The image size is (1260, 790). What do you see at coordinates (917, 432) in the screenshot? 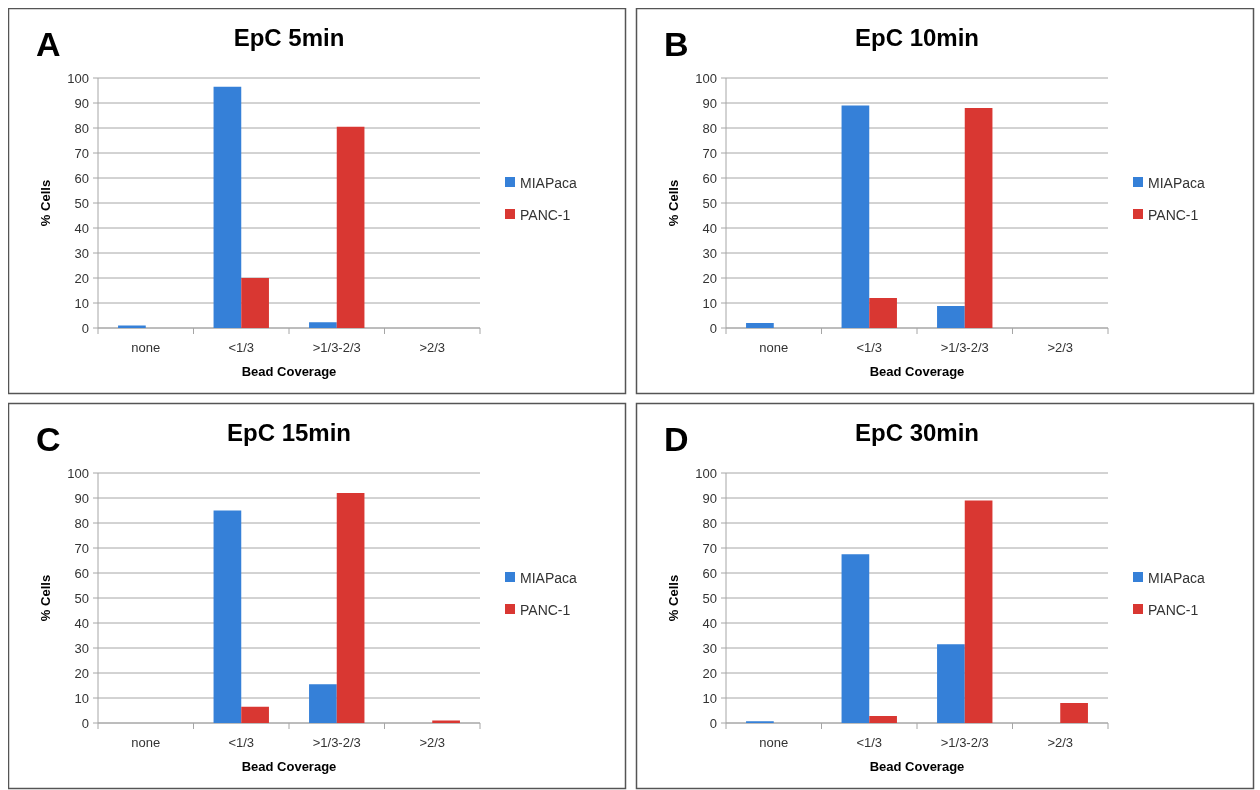
I see `chart-title: EpC 30min` at bounding box center [917, 432].